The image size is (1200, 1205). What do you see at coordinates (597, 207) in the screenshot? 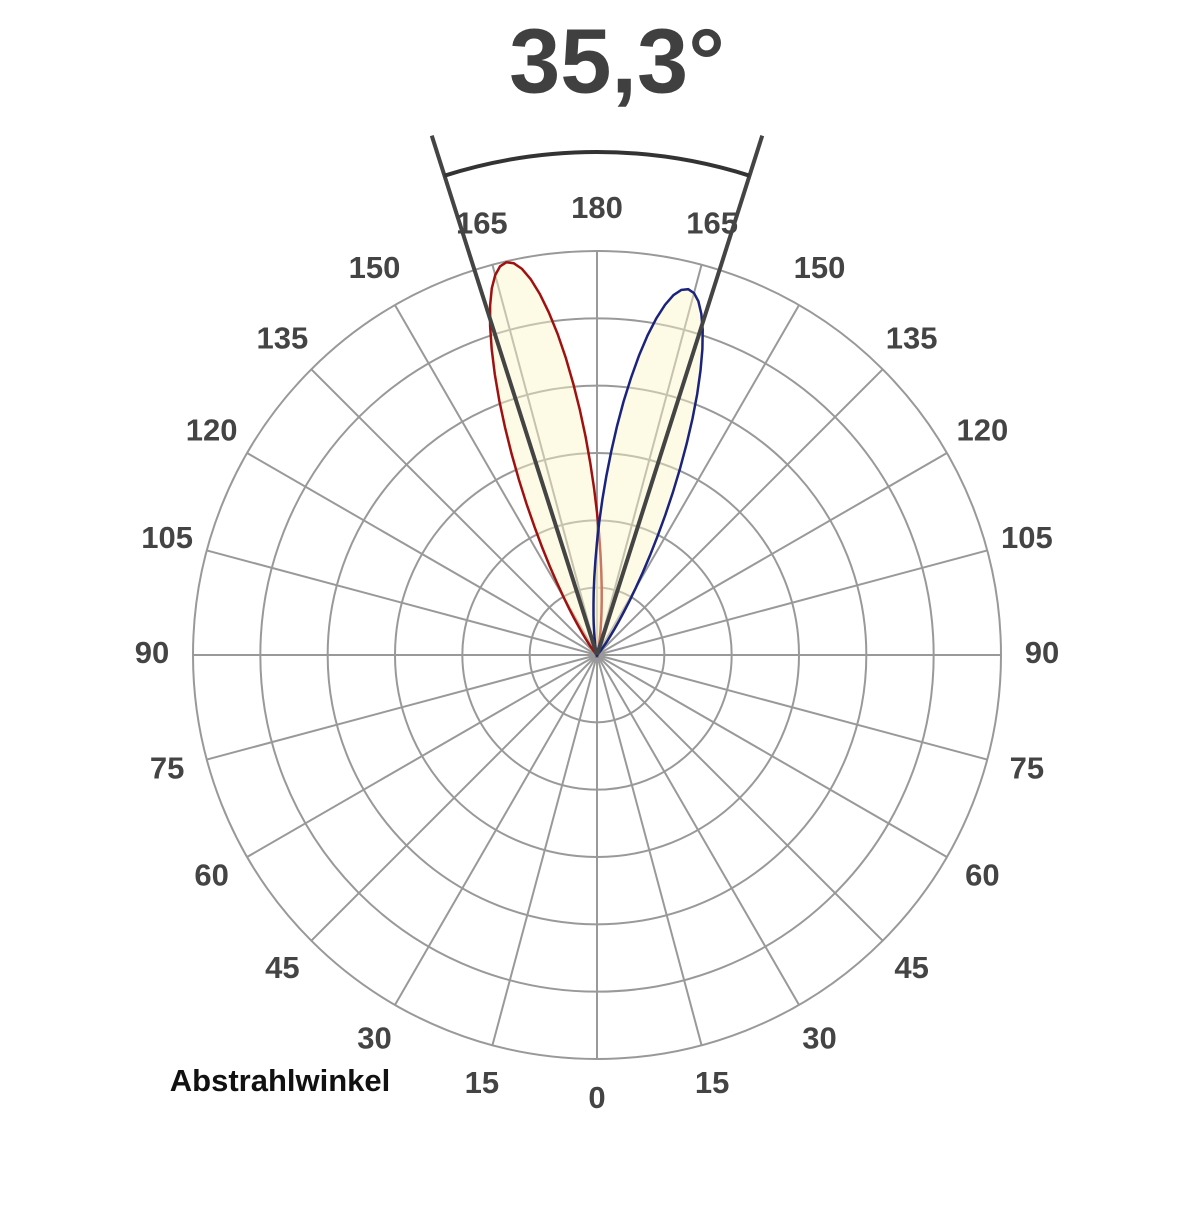
I see `angle-label: 180` at bounding box center [597, 207].